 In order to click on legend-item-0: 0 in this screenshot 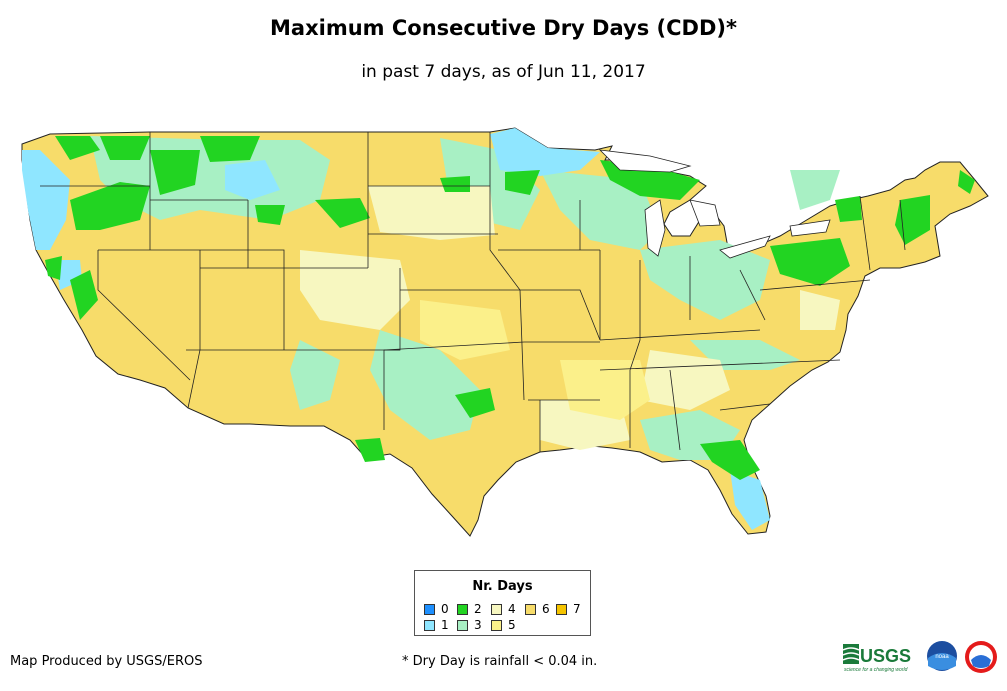, I will do `click(436, 609)`.